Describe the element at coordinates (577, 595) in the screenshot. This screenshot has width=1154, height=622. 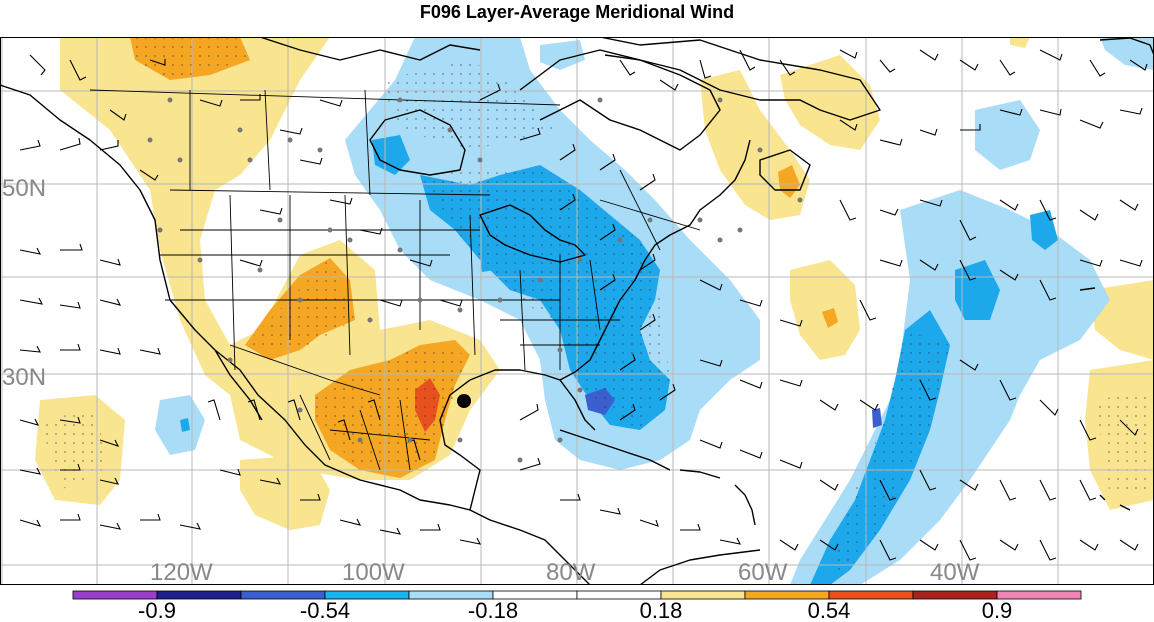
I see `colorbar` at that location.